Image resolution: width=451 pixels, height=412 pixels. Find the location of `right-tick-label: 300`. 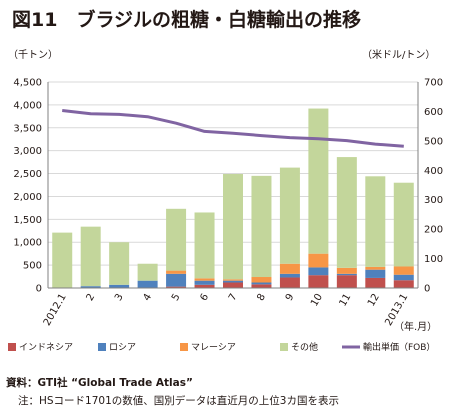

right-tick-label: 300 is located at coordinates (433, 200).